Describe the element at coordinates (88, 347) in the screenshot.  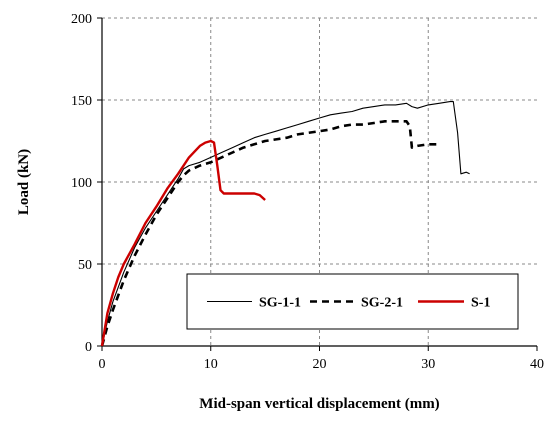
I see `y-tick-label-0: 0` at that location.